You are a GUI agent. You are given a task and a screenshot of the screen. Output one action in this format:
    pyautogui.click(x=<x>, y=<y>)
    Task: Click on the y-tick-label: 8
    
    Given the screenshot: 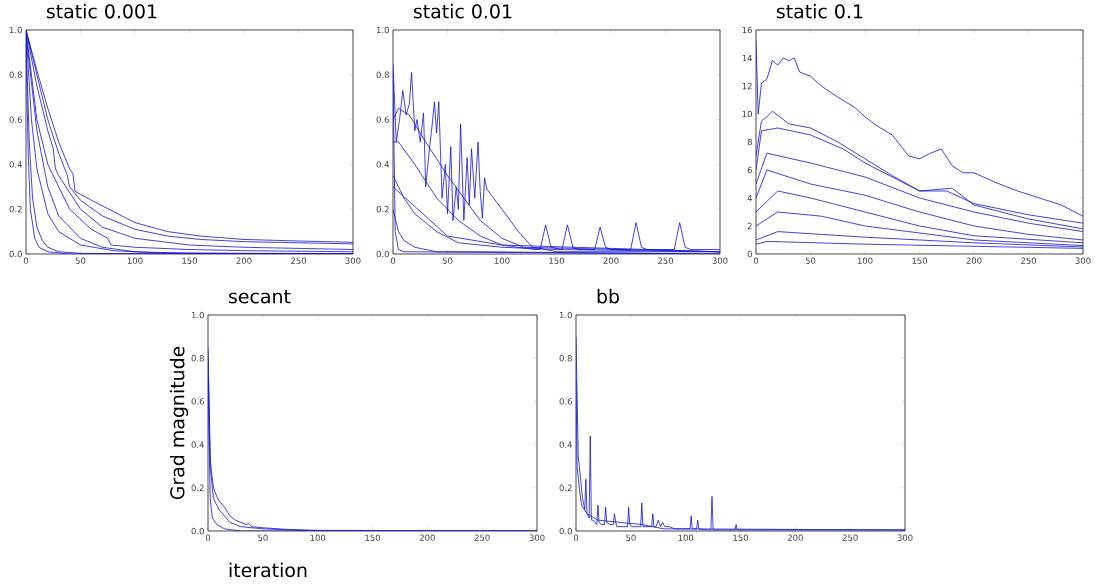 What is the action you would take?
    pyautogui.click(x=749, y=142)
    